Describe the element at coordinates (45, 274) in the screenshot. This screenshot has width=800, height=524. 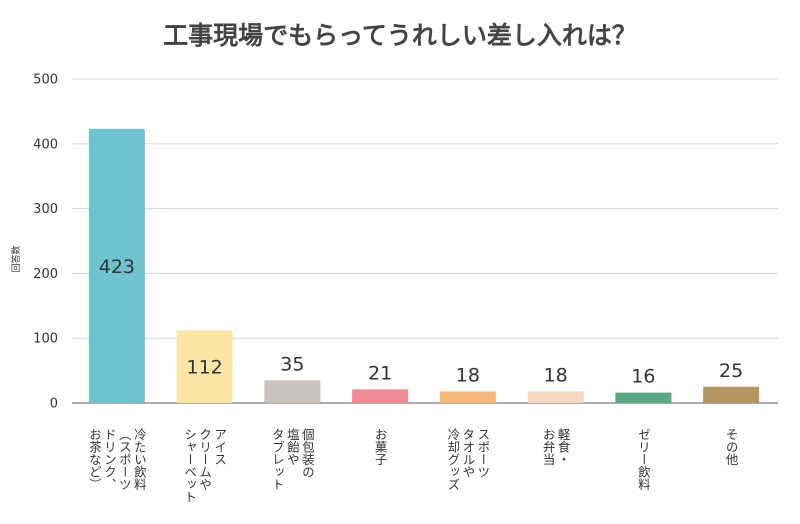
I see `y-tick-label: 200` at that location.